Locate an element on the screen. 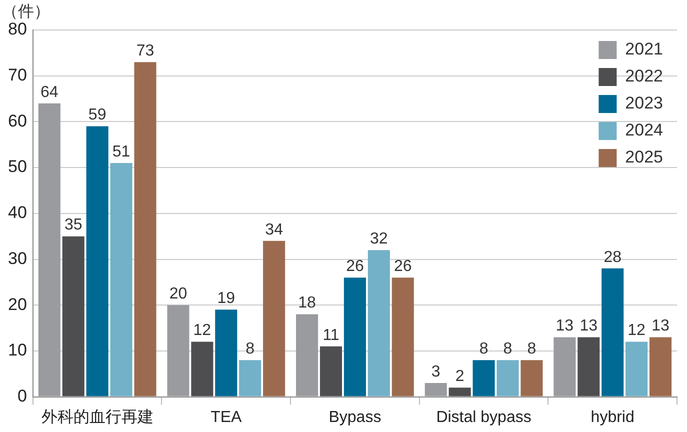 The image size is (687, 432). x-tick-label: Distal bypass is located at coordinates (484, 417).